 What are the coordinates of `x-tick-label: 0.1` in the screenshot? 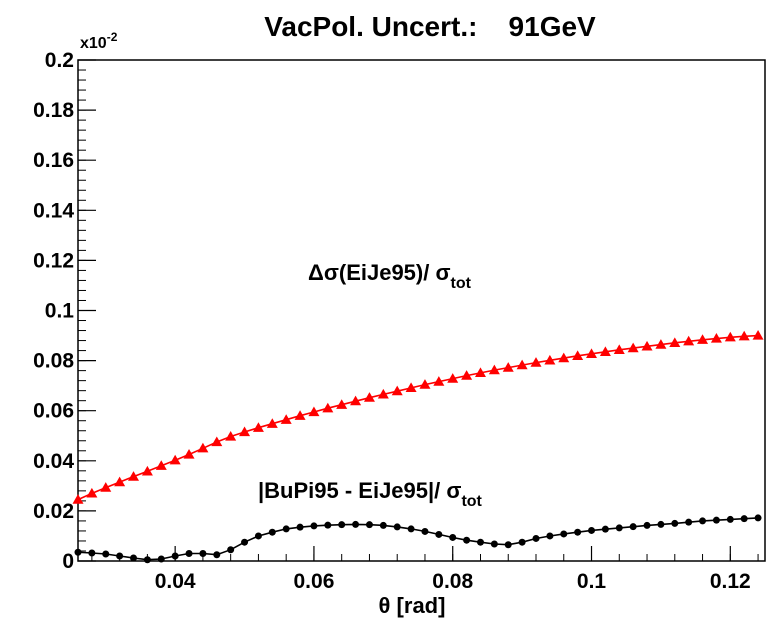 It's located at (592, 581).